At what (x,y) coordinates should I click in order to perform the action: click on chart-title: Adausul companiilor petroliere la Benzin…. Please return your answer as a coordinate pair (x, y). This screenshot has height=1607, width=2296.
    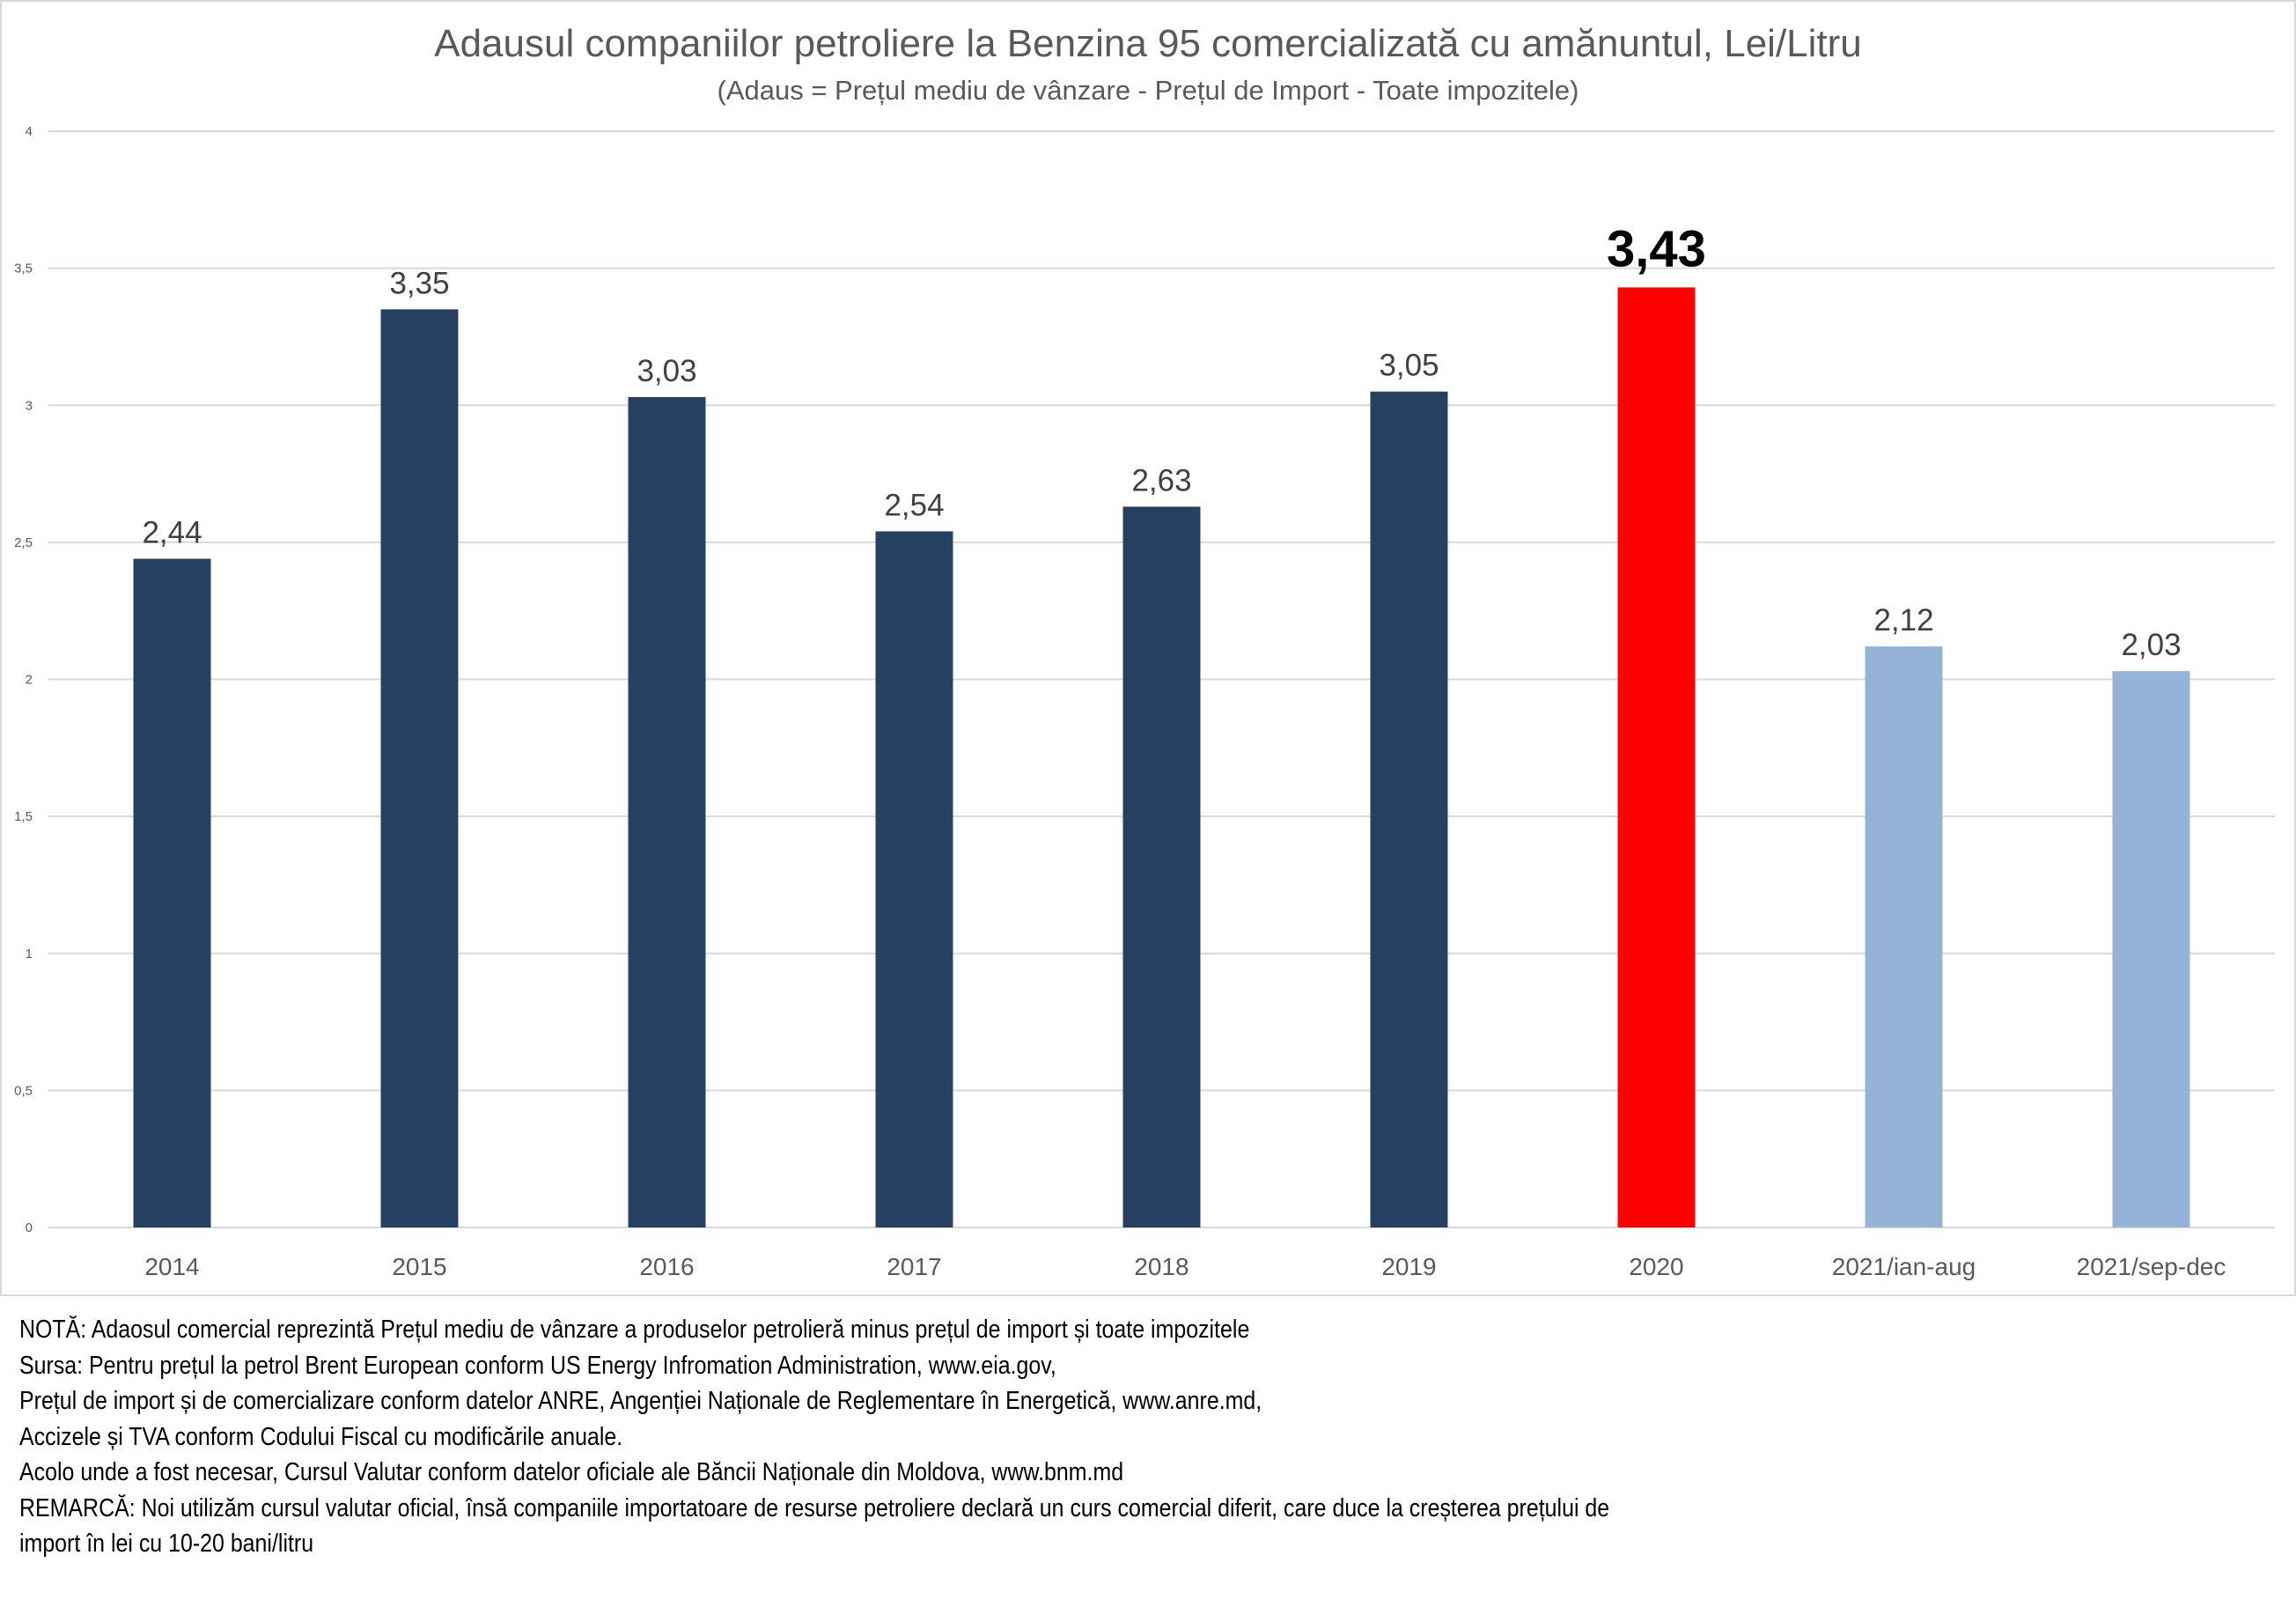
    Looking at the image, I should click on (1148, 43).